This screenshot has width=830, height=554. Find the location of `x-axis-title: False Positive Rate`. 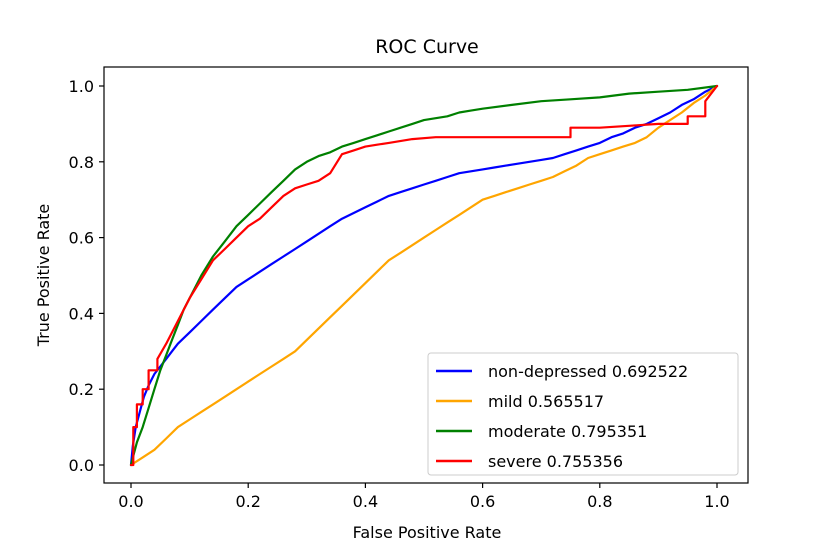

x-axis-title: False Positive Rate is located at coordinates (427, 532).